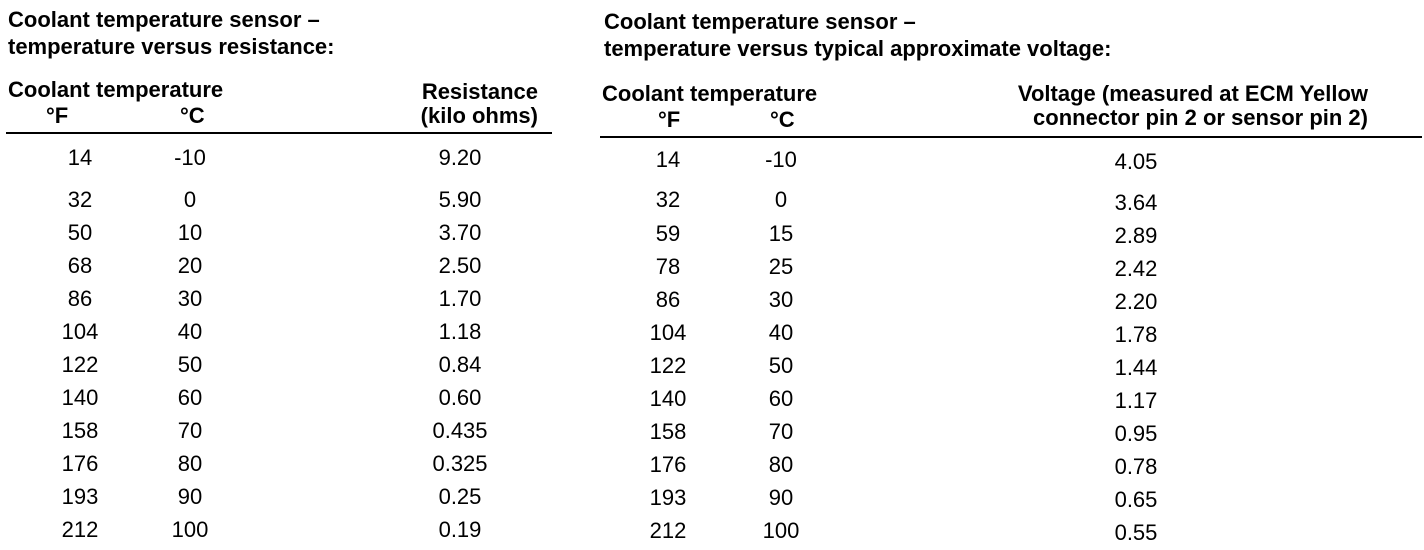  I want to click on resistance-cell: 9.20, so click(460, 157).